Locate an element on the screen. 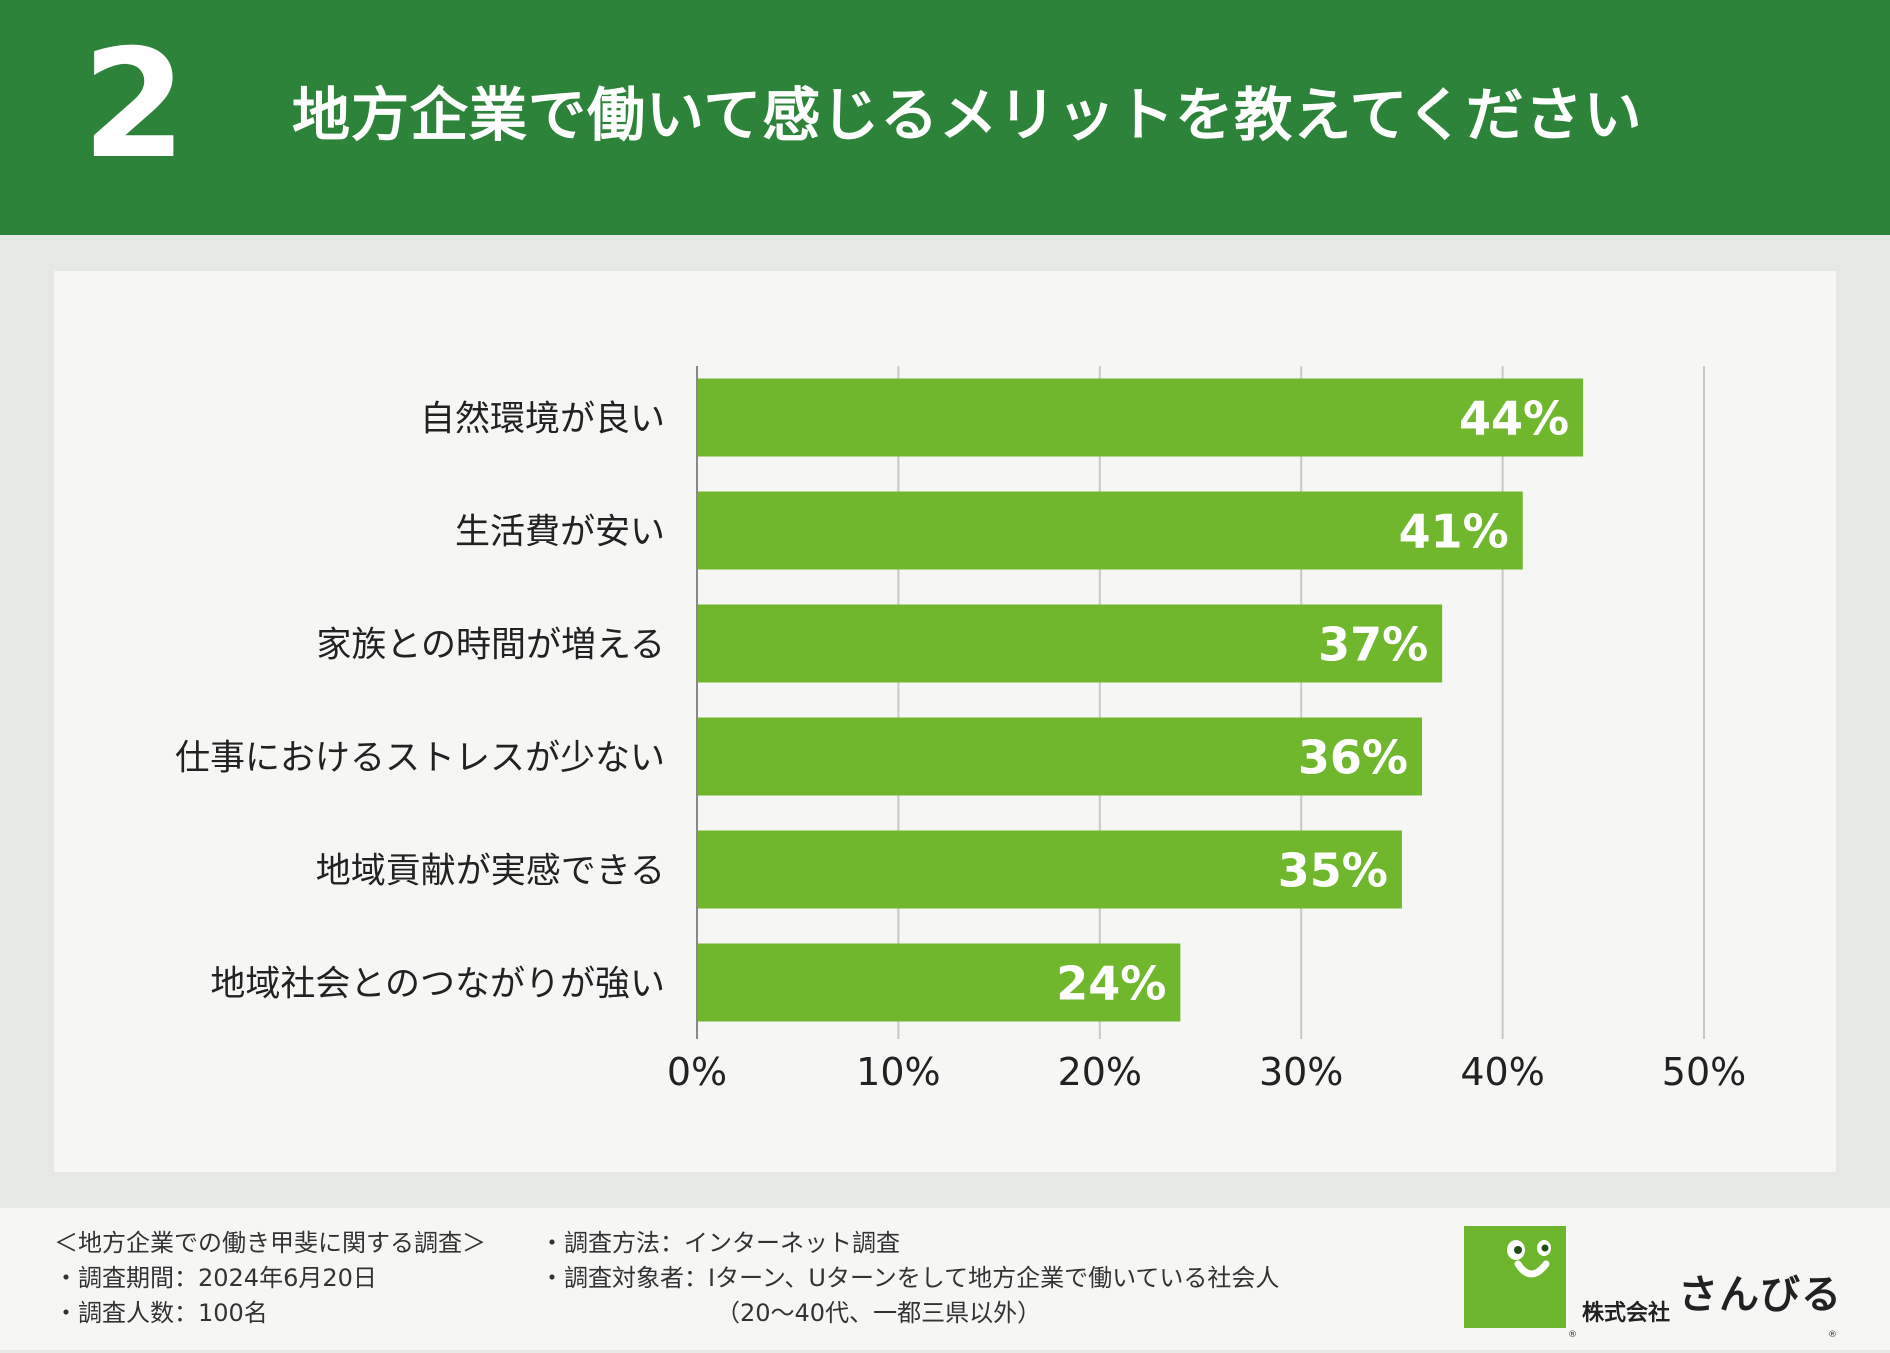 Image resolution: width=1890 pixels, height=1353 pixels. data-label: 44% is located at coordinates (1514, 419).